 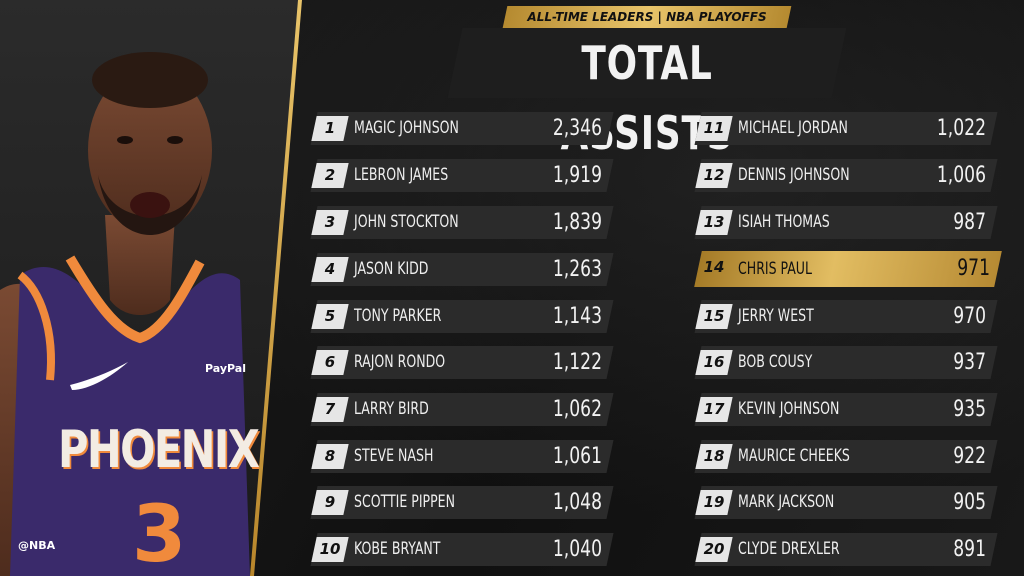 What do you see at coordinates (973, 268) in the screenshot?
I see `assist-total: 971` at bounding box center [973, 268].